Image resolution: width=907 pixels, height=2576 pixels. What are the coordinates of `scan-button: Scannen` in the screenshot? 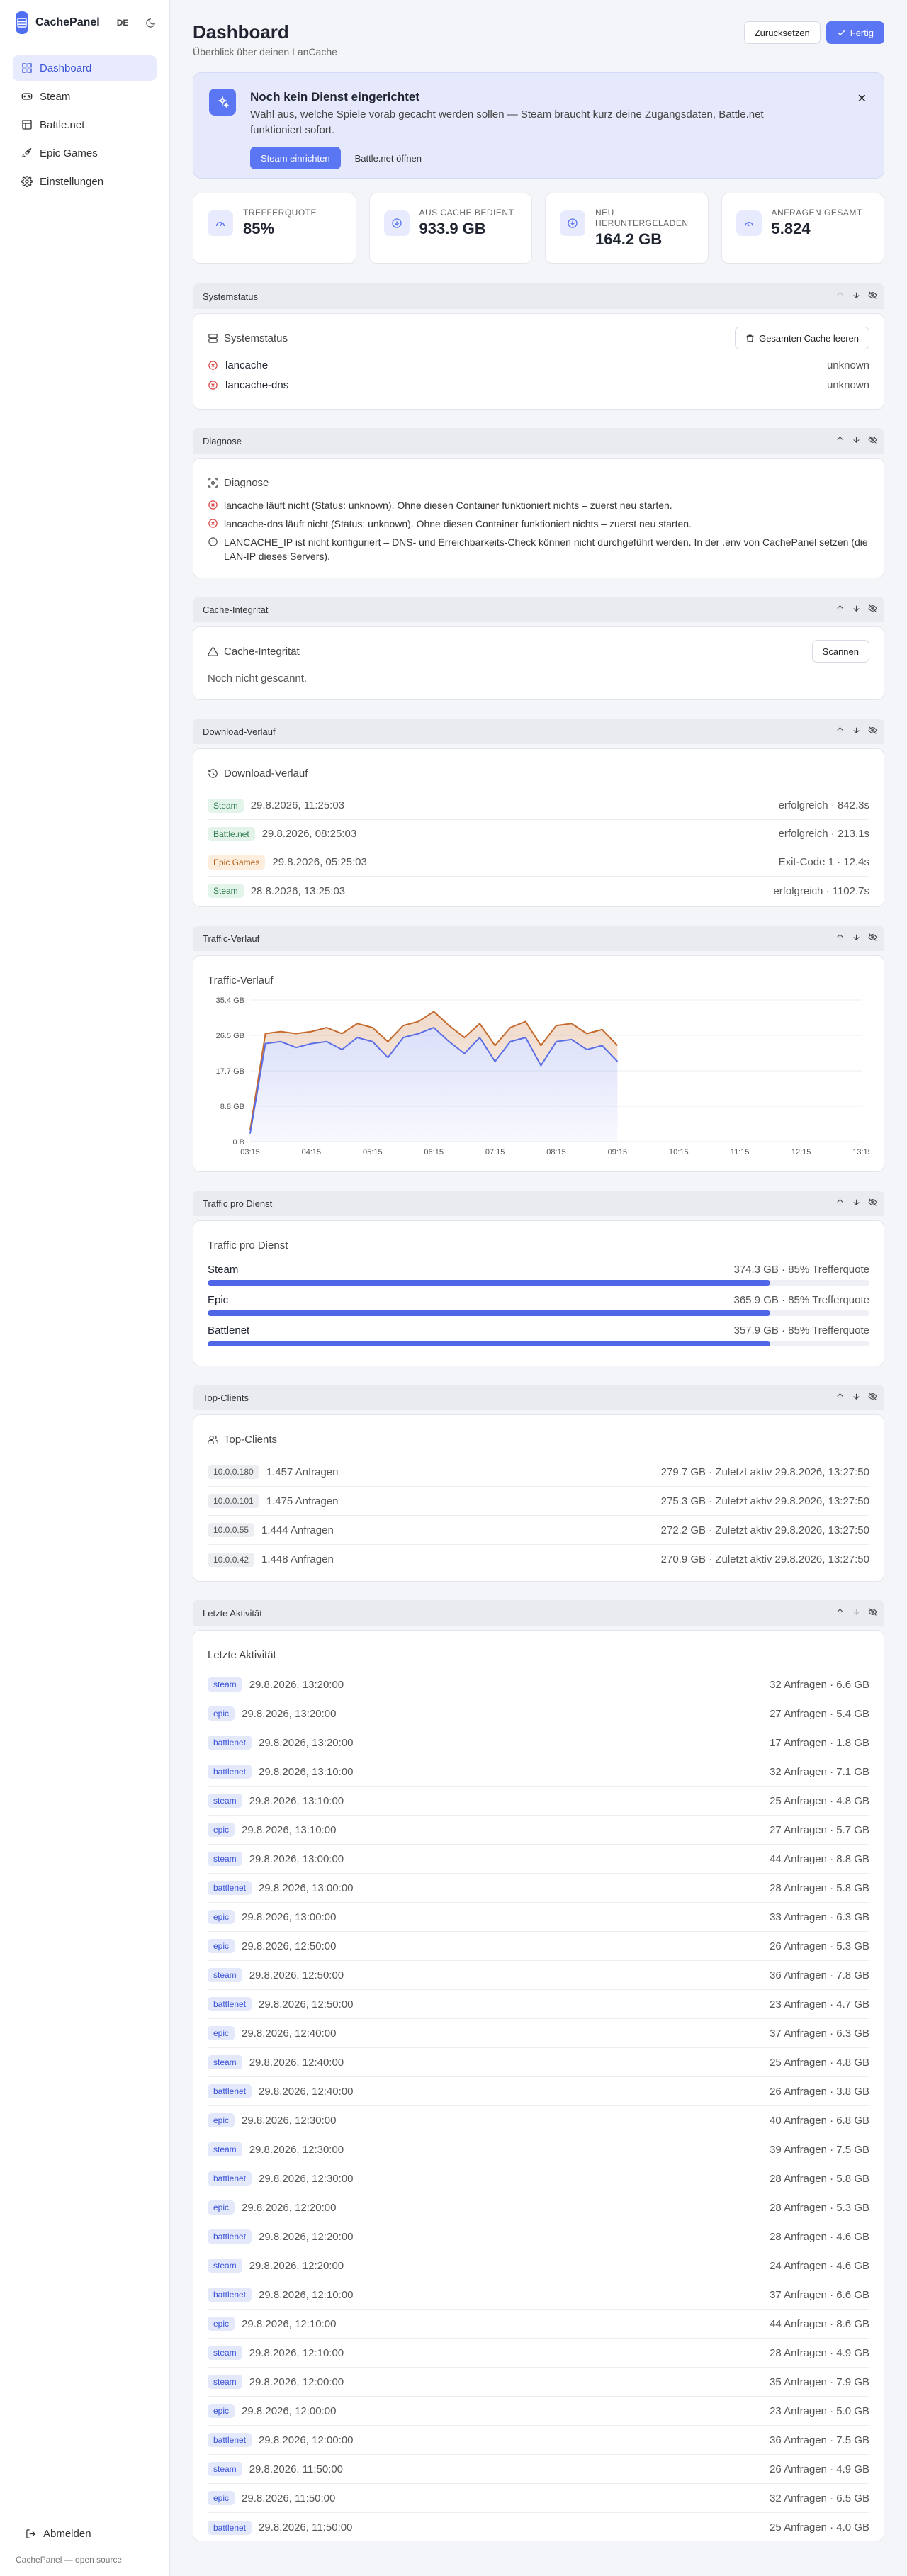 It's located at (840, 651).